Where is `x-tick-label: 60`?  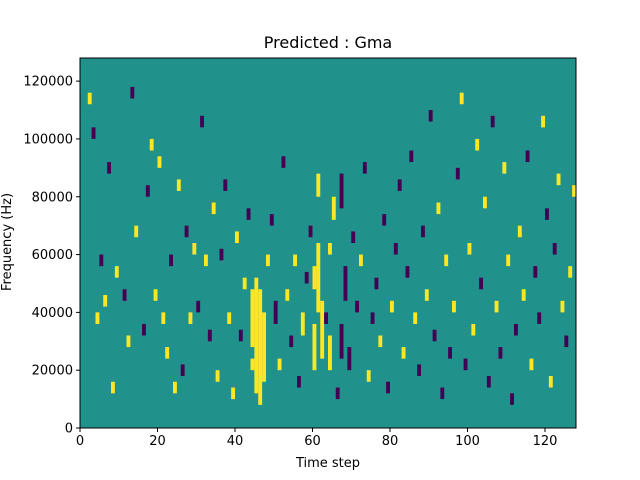
x-tick-label: 60 is located at coordinates (312, 441).